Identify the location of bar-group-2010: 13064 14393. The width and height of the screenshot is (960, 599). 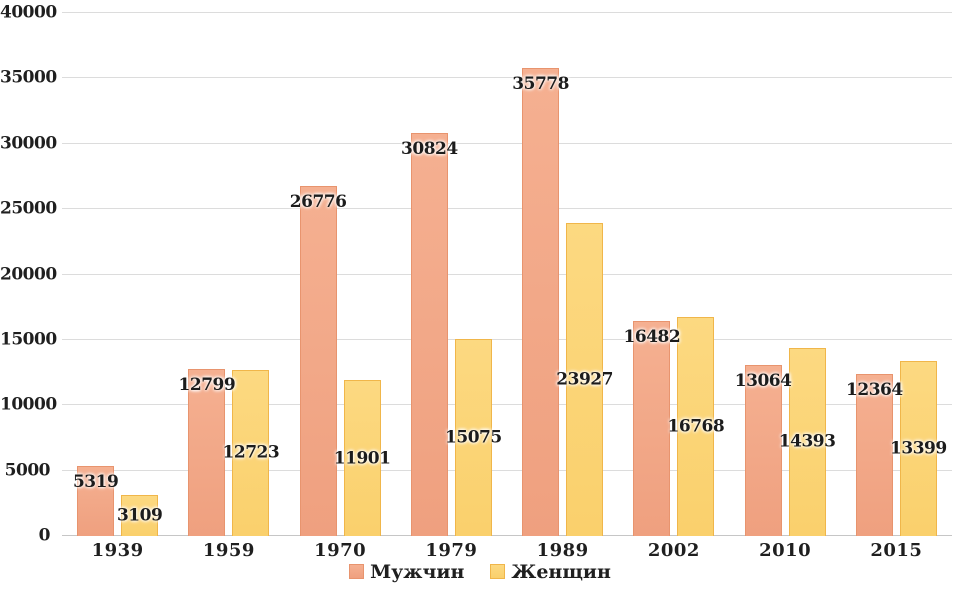
(785, 274).